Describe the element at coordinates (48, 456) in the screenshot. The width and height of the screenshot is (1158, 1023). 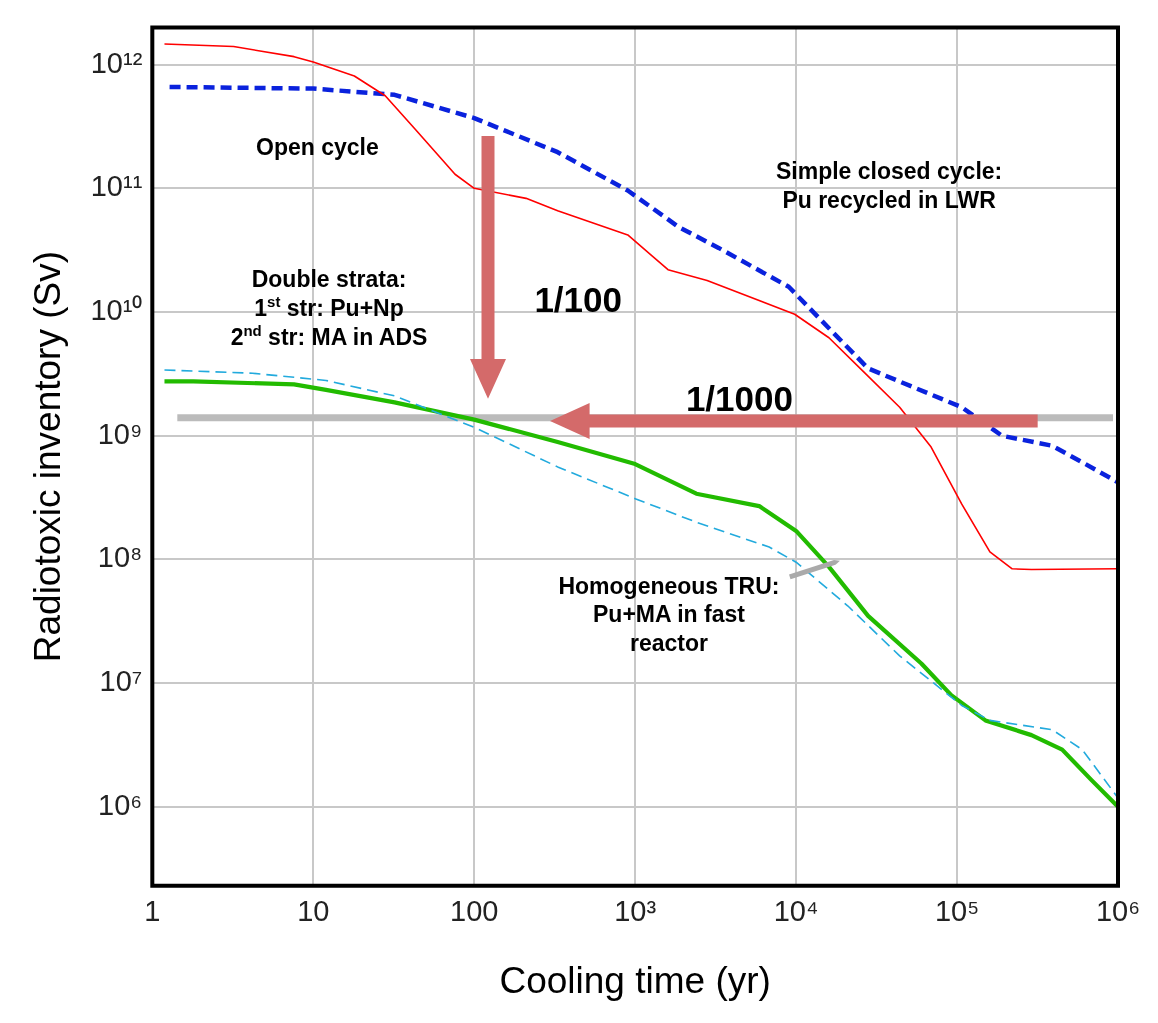
I see `y-axis-title: Radiotoxic inventory (Sv)` at that location.